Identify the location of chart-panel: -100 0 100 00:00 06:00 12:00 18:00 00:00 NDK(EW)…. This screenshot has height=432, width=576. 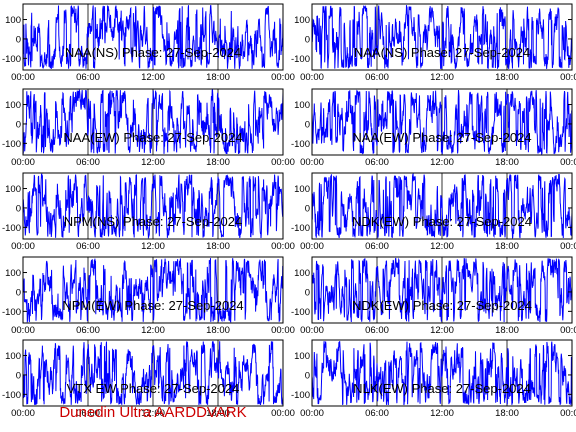
(433, 212).